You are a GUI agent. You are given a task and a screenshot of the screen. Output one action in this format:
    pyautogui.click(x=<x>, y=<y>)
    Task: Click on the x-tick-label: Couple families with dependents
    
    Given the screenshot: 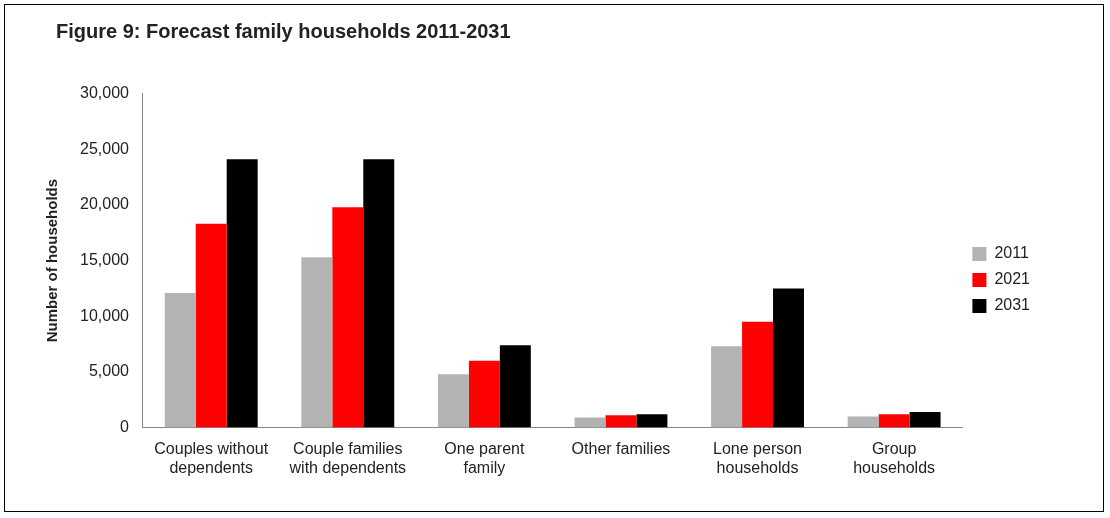 What is the action you would take?
    pyautogui.click(x=347, y=457)
    